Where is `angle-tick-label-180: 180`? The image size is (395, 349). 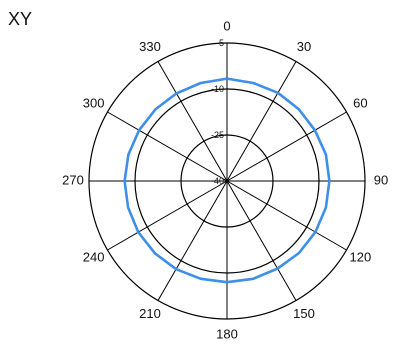
angle-tick-label-180: 180 is located at coordinates (227, 333).